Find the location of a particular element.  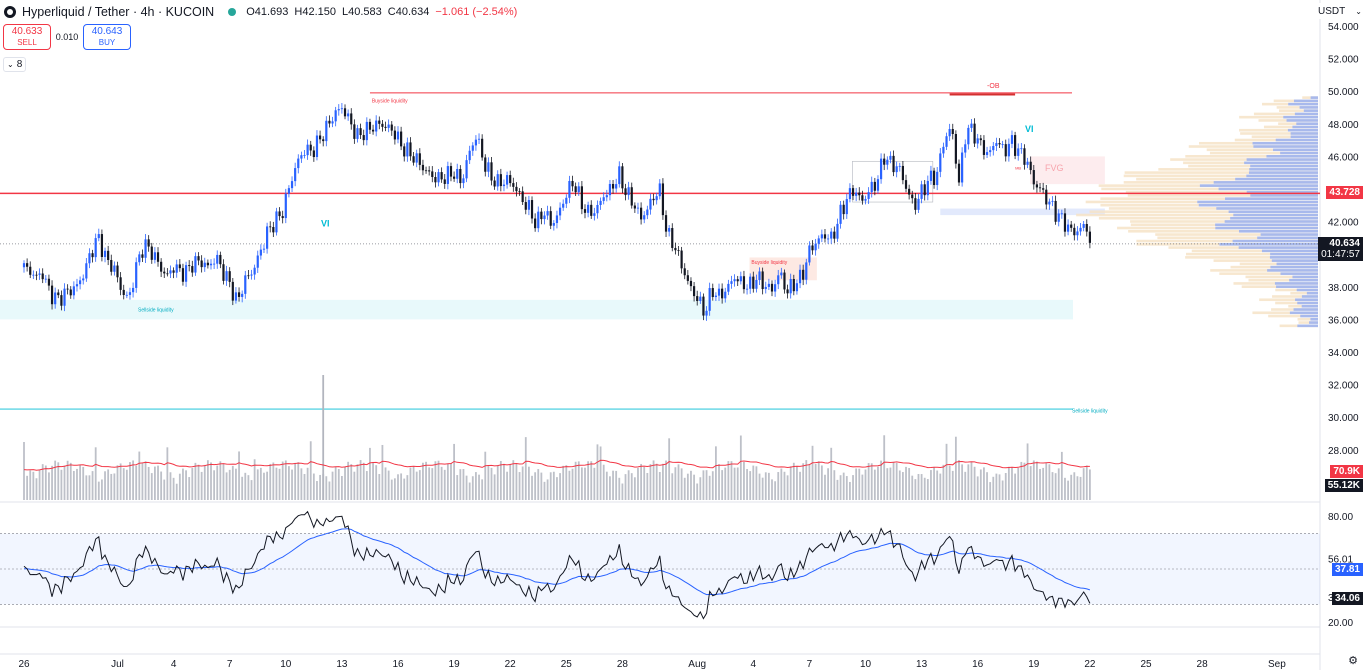

sell-button: 40.633 SELL is located at coordinates (27, 37).